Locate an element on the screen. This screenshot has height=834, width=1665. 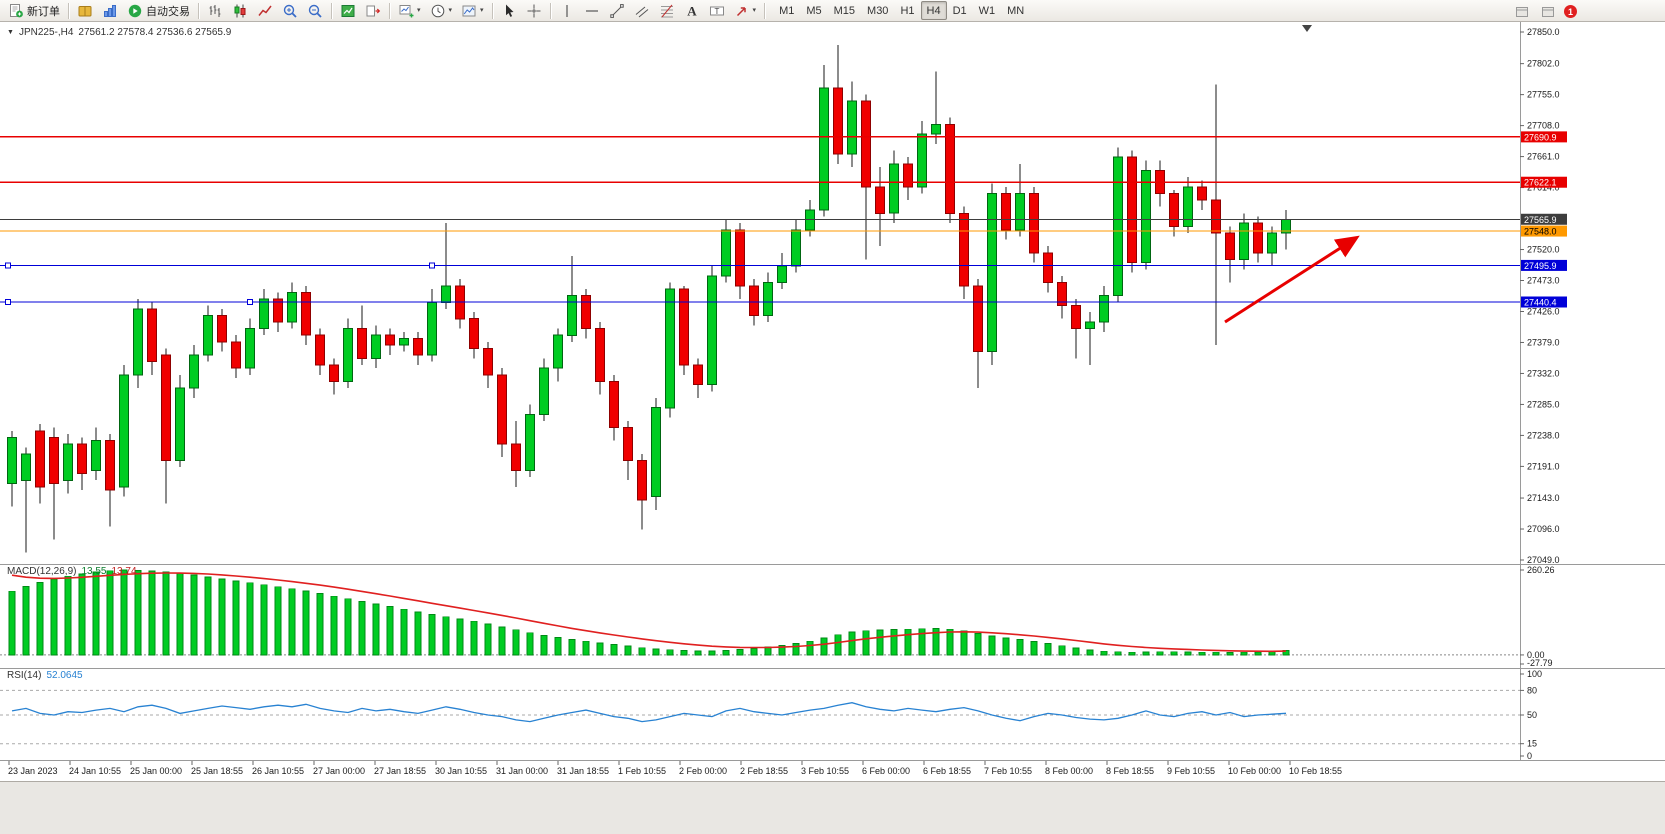
chevron-down-icon: ▾ is located at coordinates (450, 10).